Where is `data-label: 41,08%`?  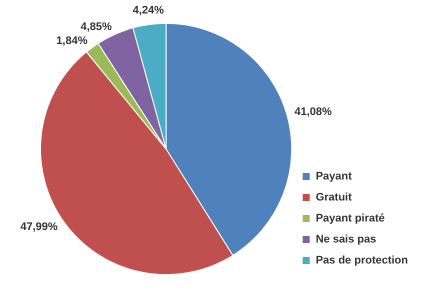
data-label: 41,08% is located at coordinates (313, 112).